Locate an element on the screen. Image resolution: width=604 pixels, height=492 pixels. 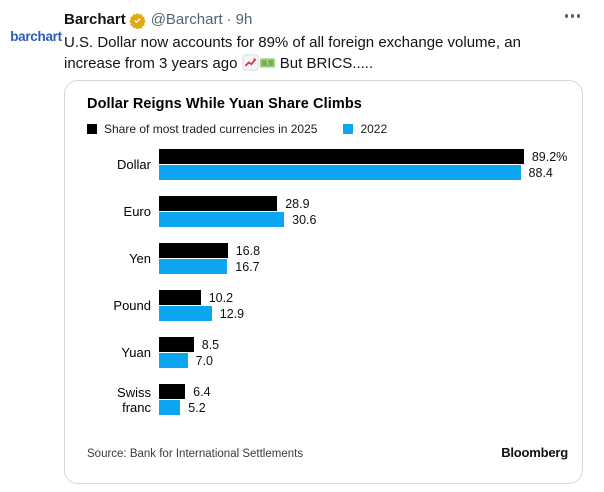
value-label: 28.9 is located at coordinates (297, 203).